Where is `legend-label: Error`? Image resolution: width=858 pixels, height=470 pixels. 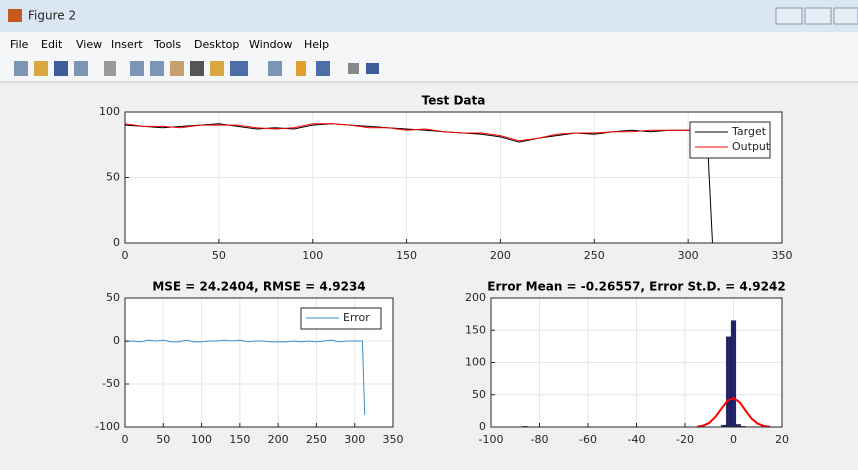 legend-label: Error is located at coordinates (356, 317).